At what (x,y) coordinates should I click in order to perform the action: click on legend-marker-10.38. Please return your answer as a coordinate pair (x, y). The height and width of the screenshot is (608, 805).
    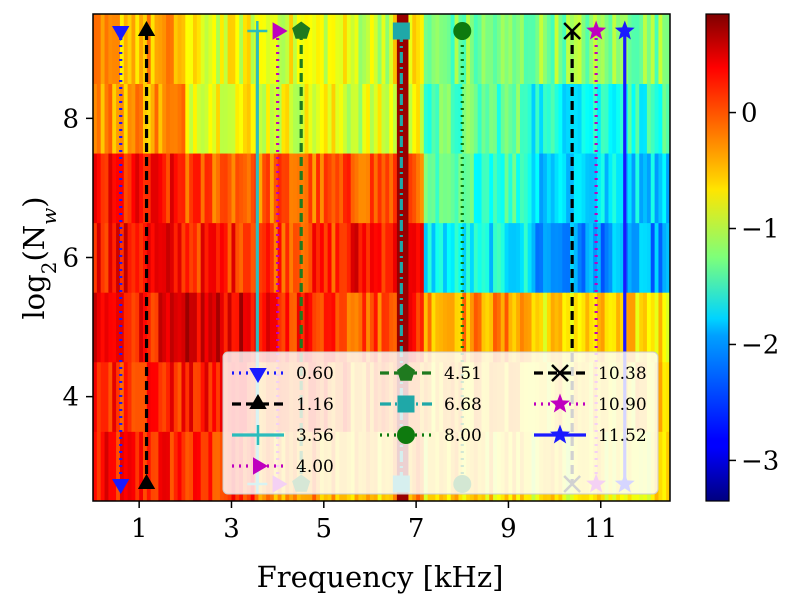
    Looking at the image, I should click on (560, 373).